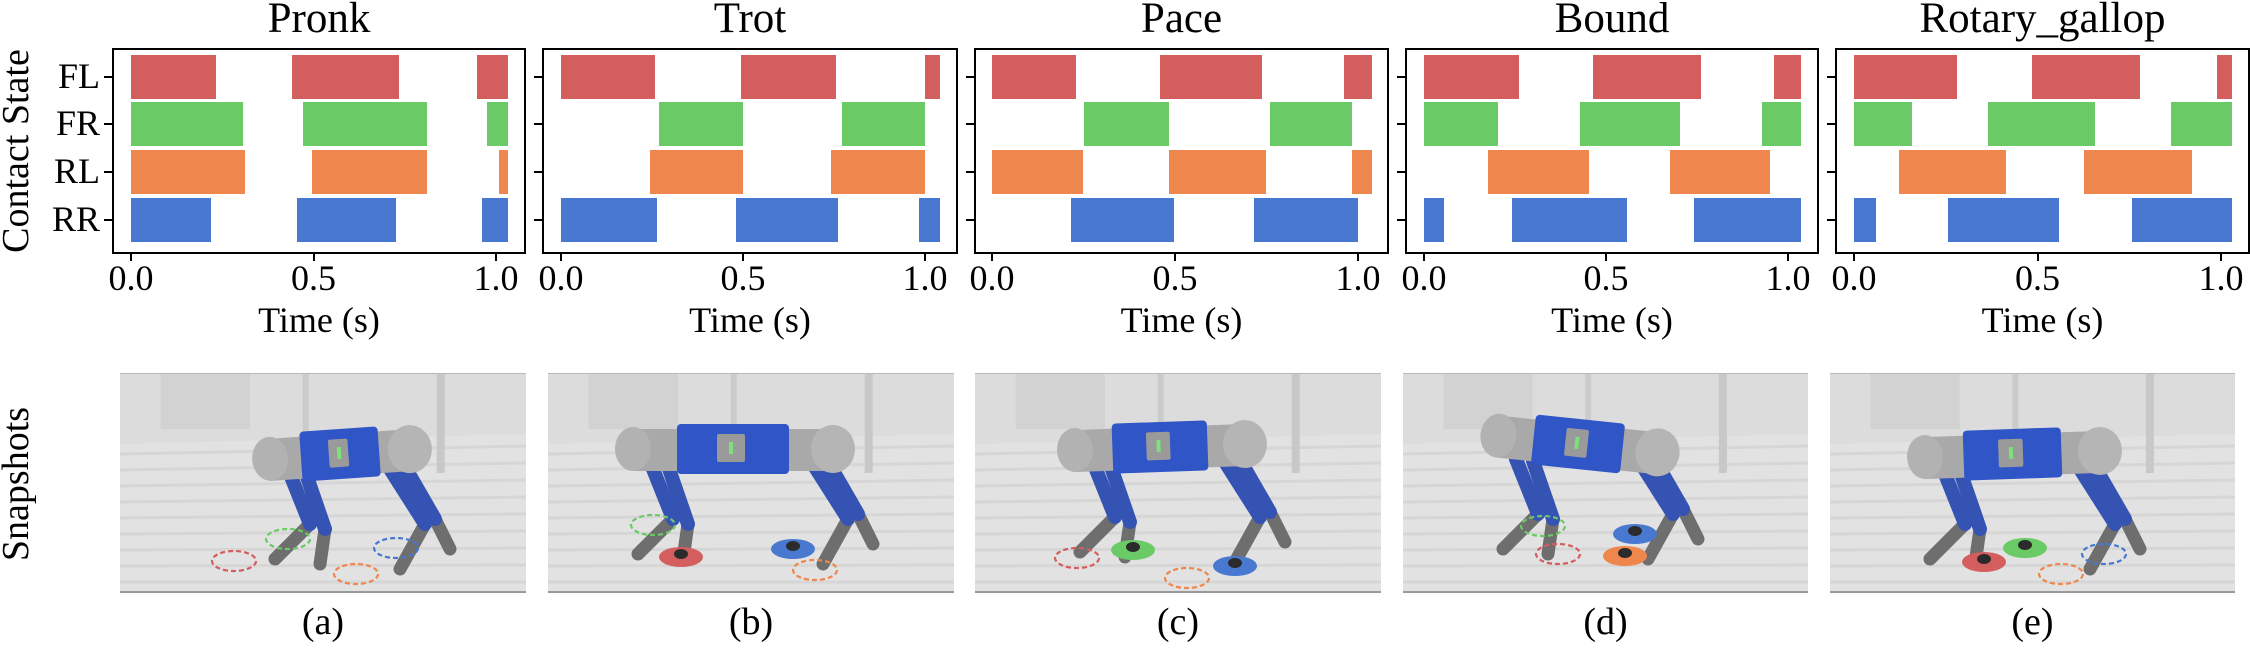 The height and width of the screenshot is (649, 2250). Describe the element at coordinates (323, 622) in the screenshot. I see `snapshot-caption: (a)` at that location.